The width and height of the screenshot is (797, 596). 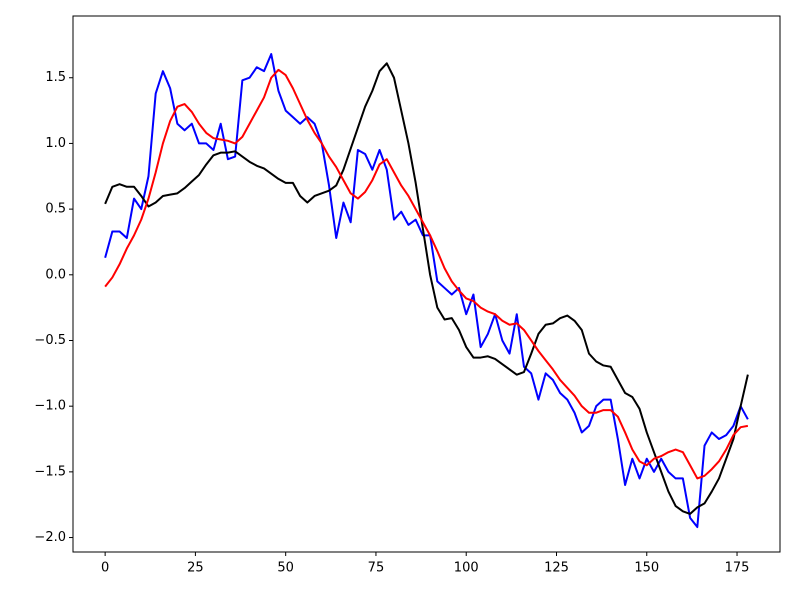 I want to click on x-tick-label: 100, so click(x=466, y=568).